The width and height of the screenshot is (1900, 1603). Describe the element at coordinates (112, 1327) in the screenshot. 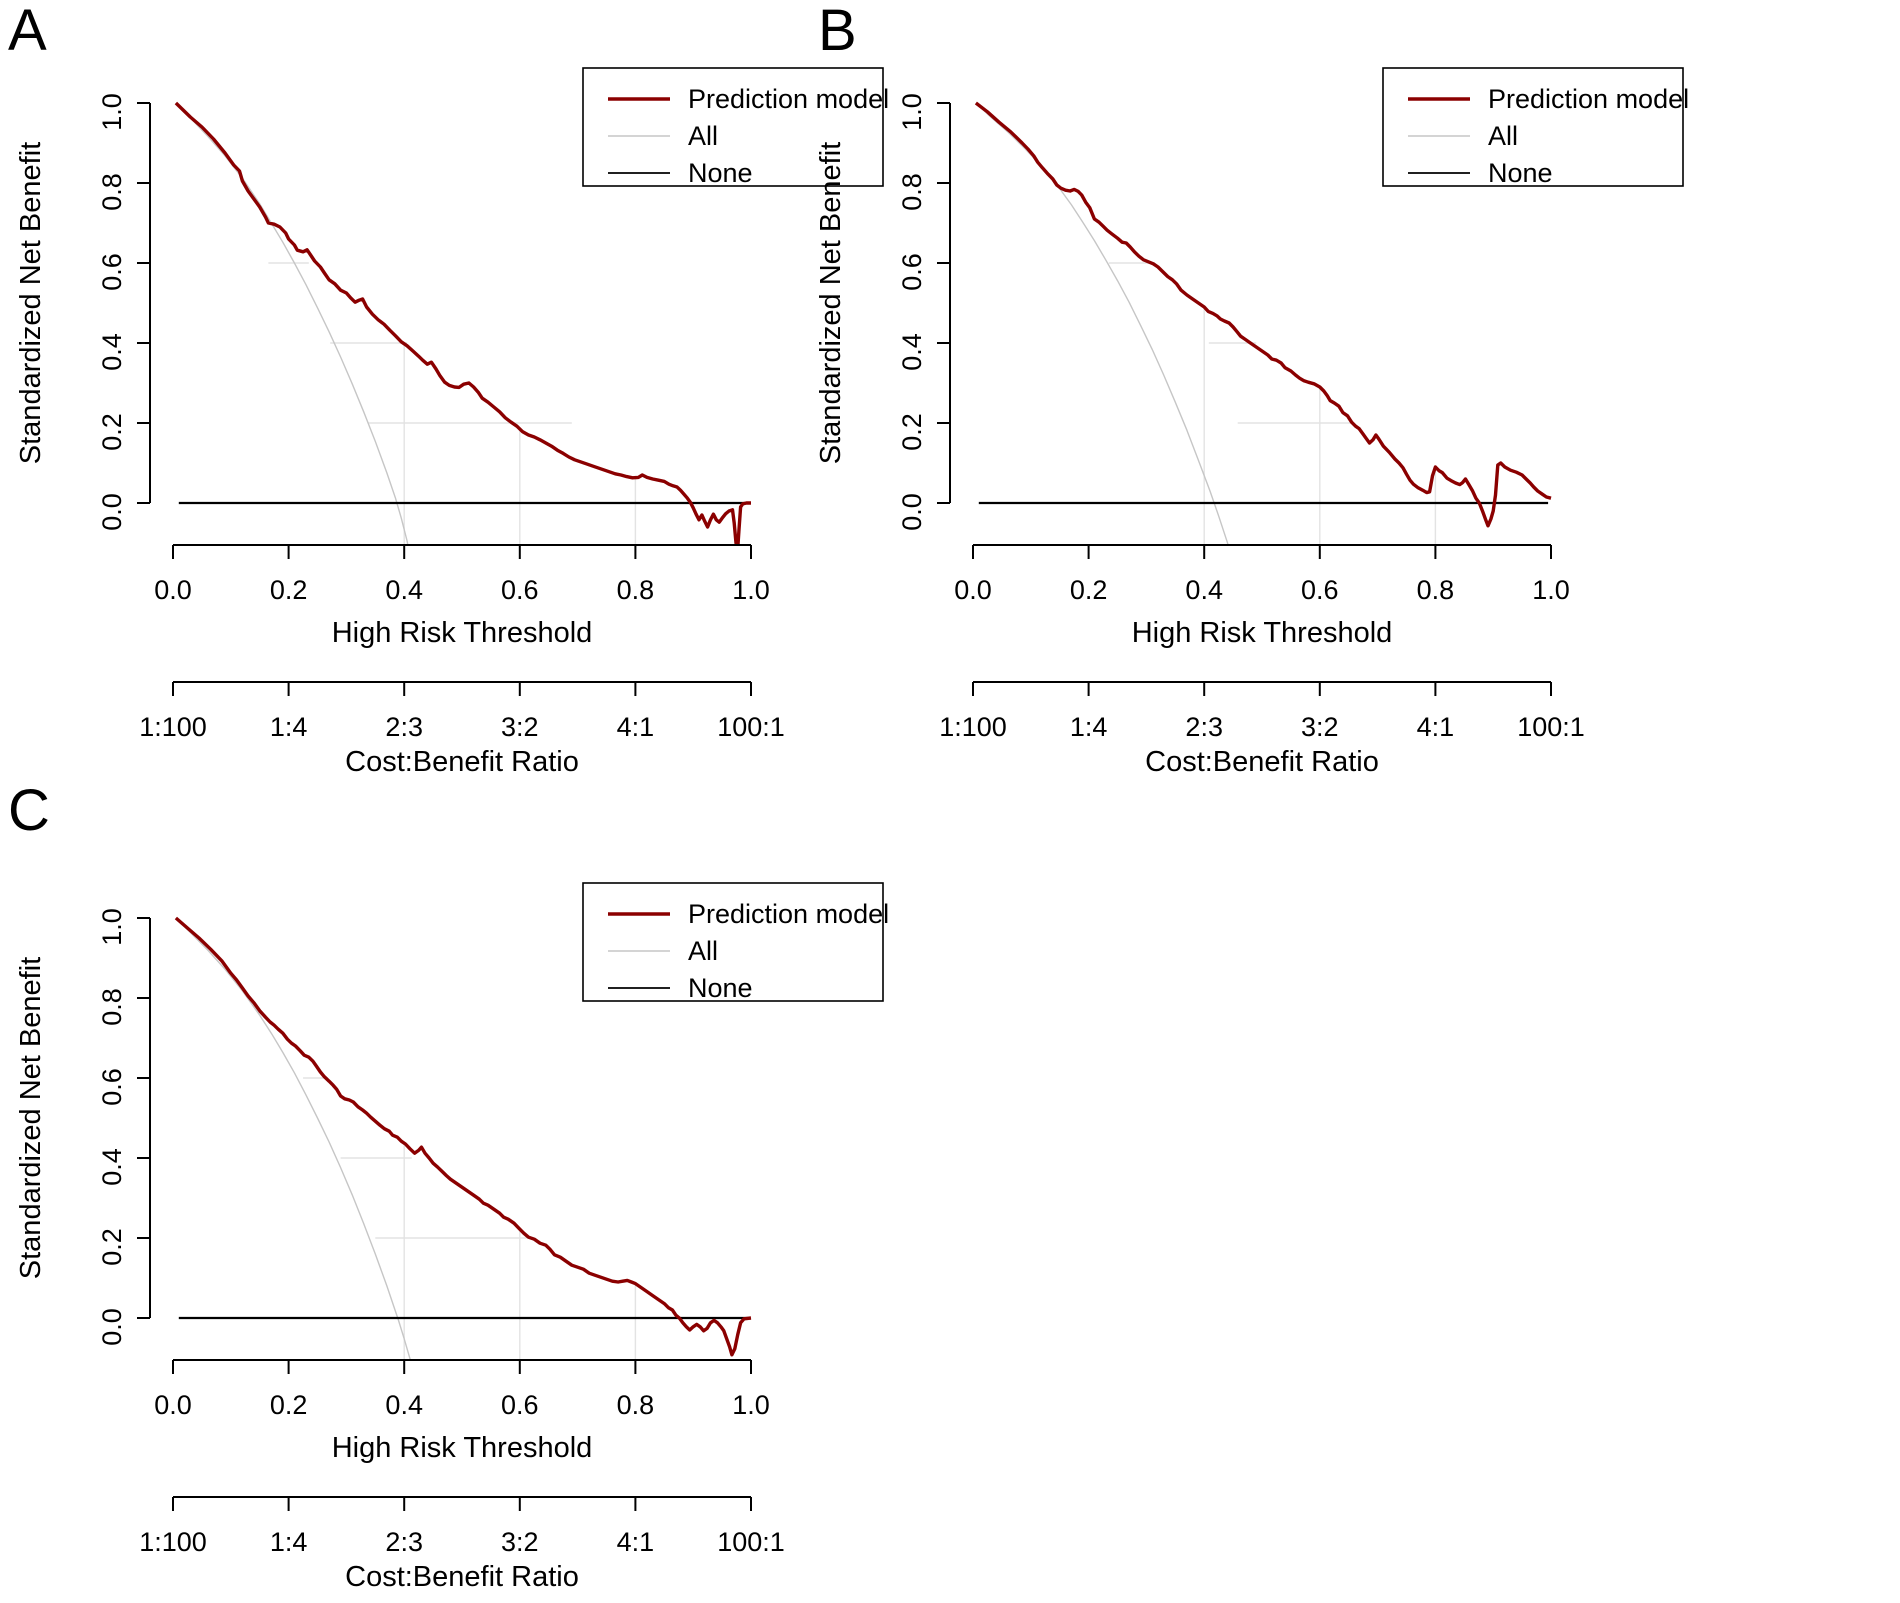

I see `y-tick-label-c: 0.0` at that location.